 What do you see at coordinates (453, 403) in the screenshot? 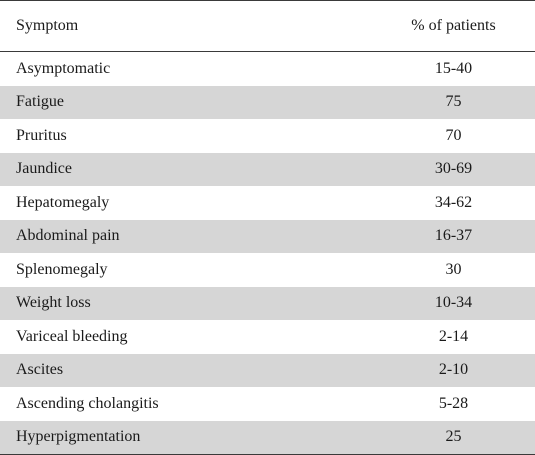
I see `percent-cell: 5-28` at bounding box center [453, 403].